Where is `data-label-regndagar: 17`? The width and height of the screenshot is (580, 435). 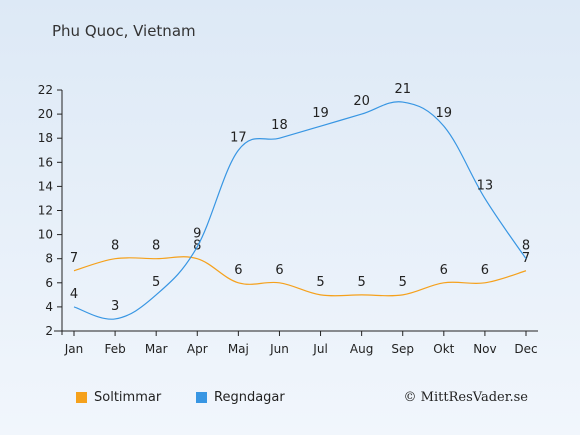 data-label-regndagar: 17 is located at coordinates (238, 137).